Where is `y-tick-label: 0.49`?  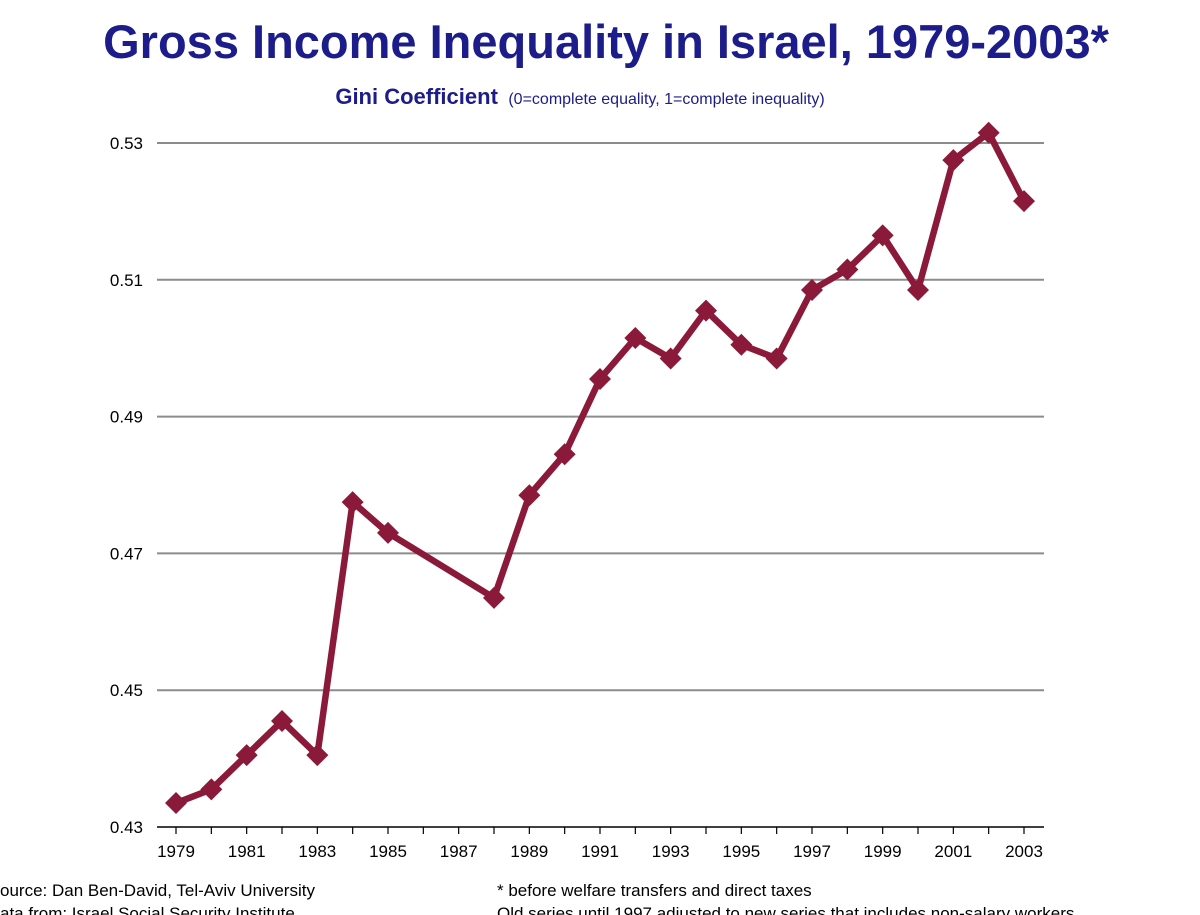
y-tick-label: 0.49 is located at coordinates (126, 417).